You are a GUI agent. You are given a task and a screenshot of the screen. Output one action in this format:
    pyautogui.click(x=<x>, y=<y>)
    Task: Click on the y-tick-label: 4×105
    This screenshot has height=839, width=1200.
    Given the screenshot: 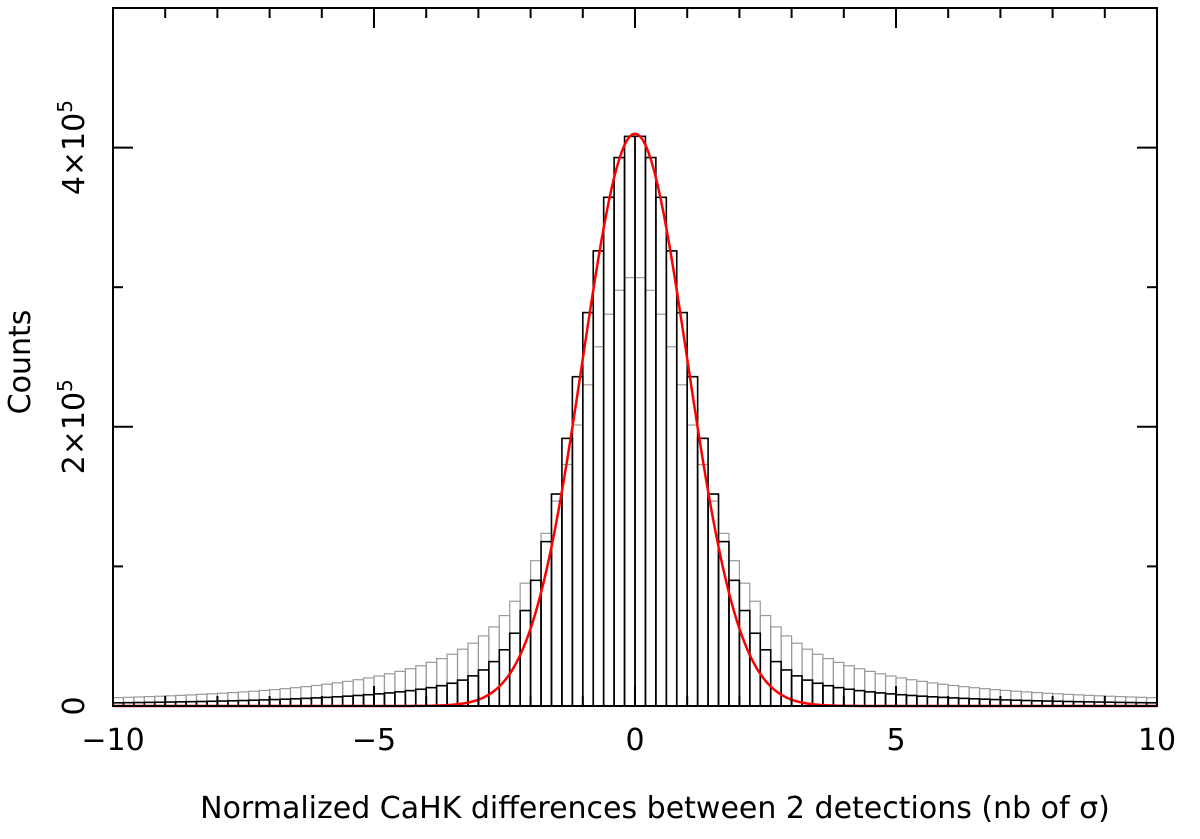 What is the action you would take?
    pyautogui.click(x=72, y=147)
    